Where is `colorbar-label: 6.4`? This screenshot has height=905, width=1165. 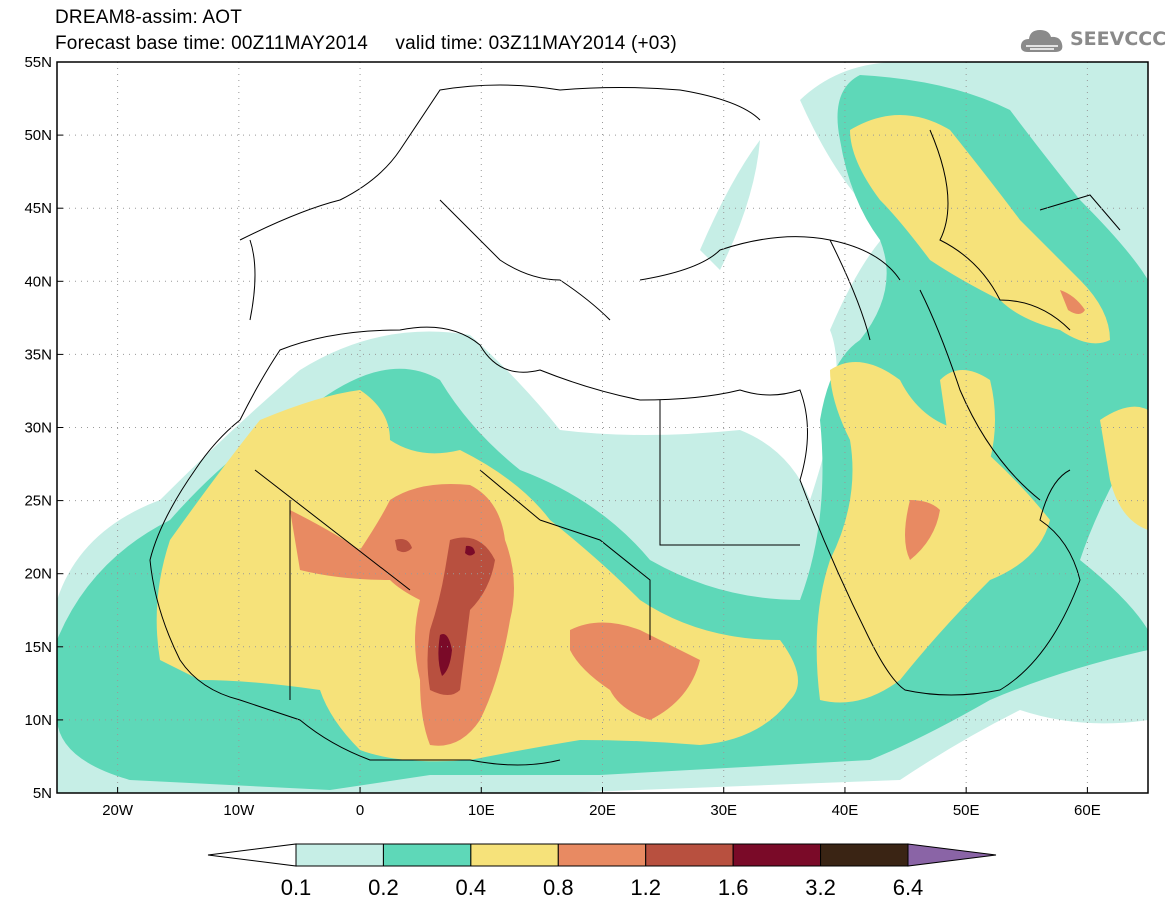
colorbar-label: 6.4 is located at coordinates (908, 887).